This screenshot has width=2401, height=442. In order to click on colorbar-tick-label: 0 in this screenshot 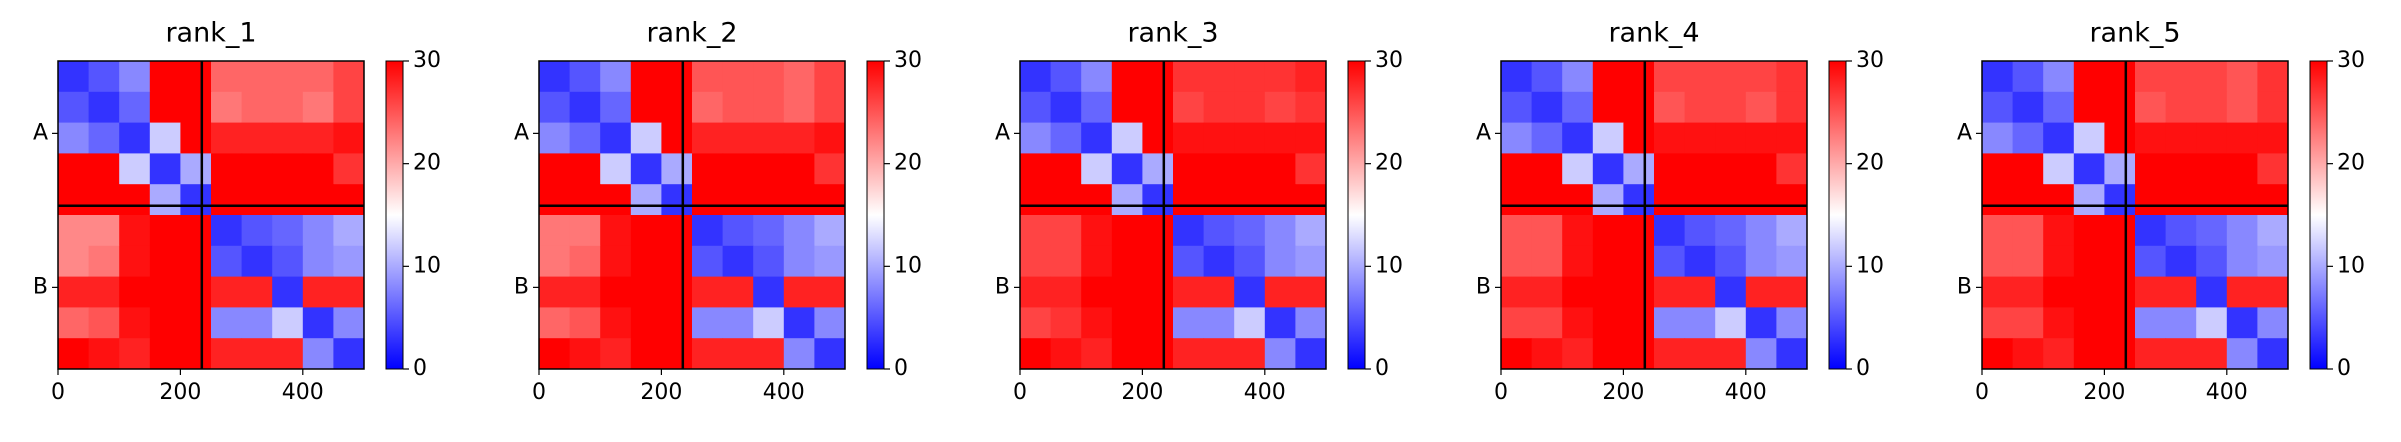, I will do `click(1863, 368)`.